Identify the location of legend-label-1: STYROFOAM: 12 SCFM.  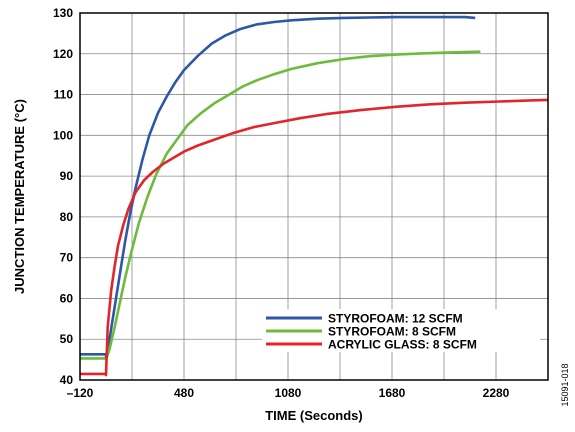
(395, 319).